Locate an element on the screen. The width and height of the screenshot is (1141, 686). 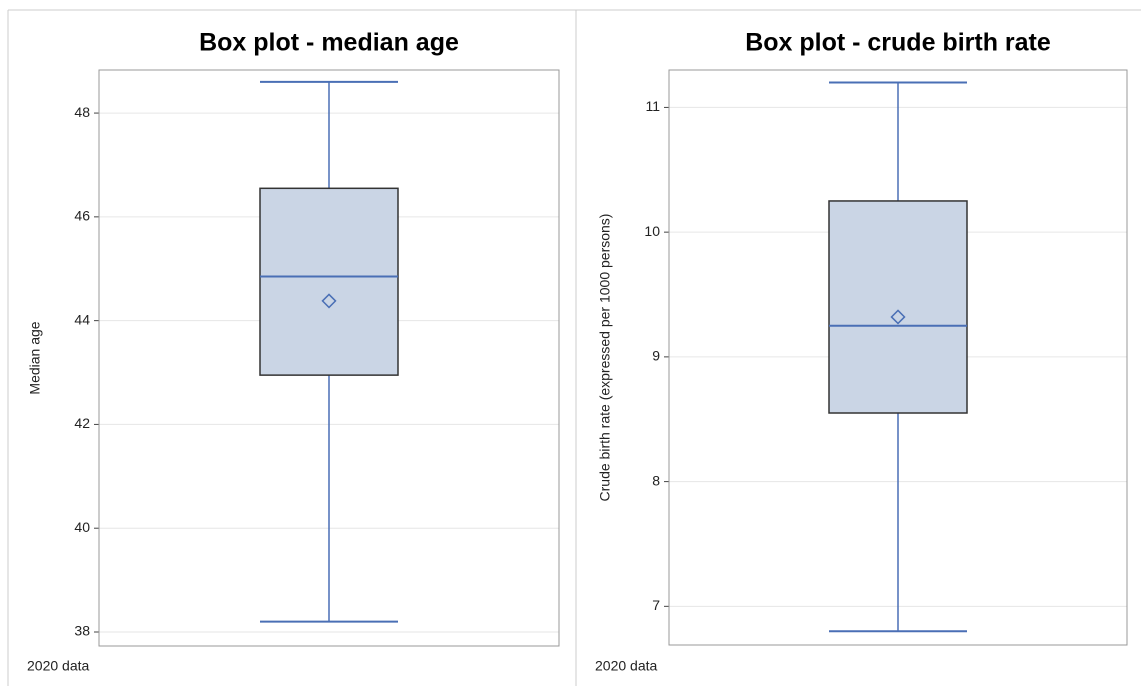
y-tick-label: 11 is located at coordinates (652, 106).